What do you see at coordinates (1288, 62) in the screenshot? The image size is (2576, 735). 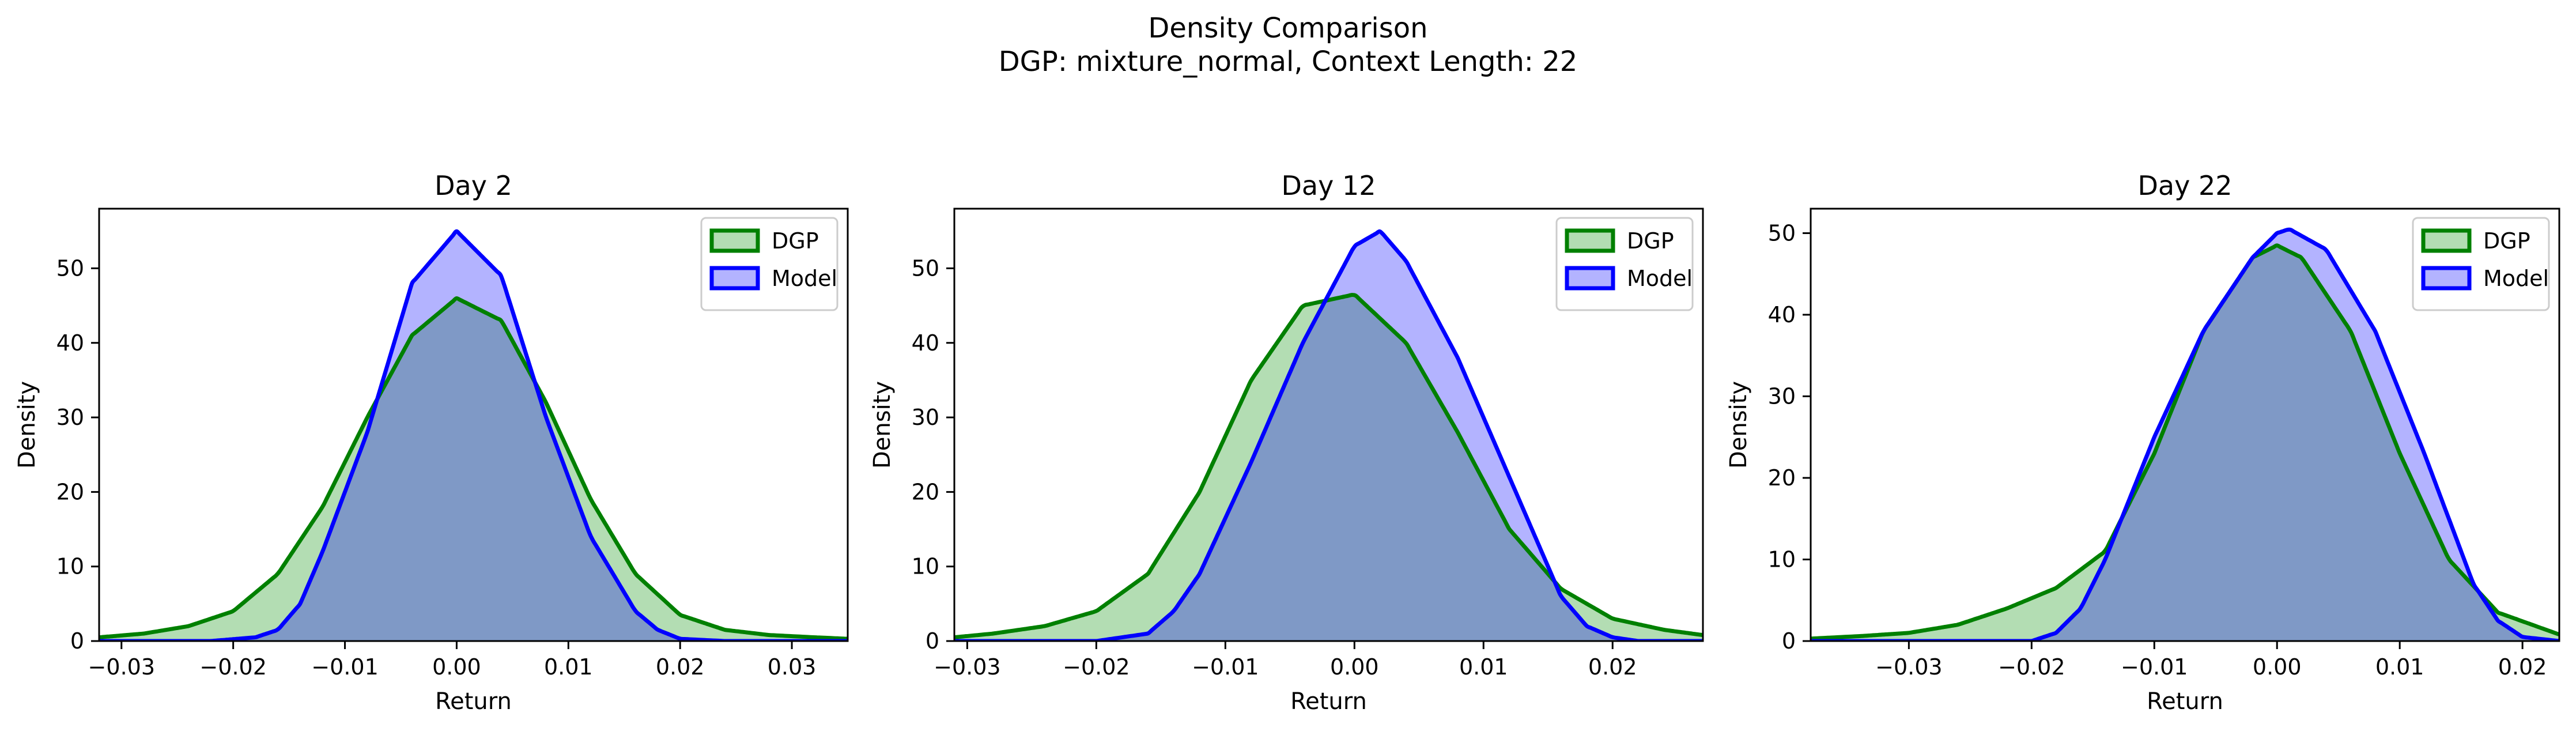 I see `figure-subtitle: DGP: mixture_normal, Context Length: 22` at bounding box center [1288, 62].